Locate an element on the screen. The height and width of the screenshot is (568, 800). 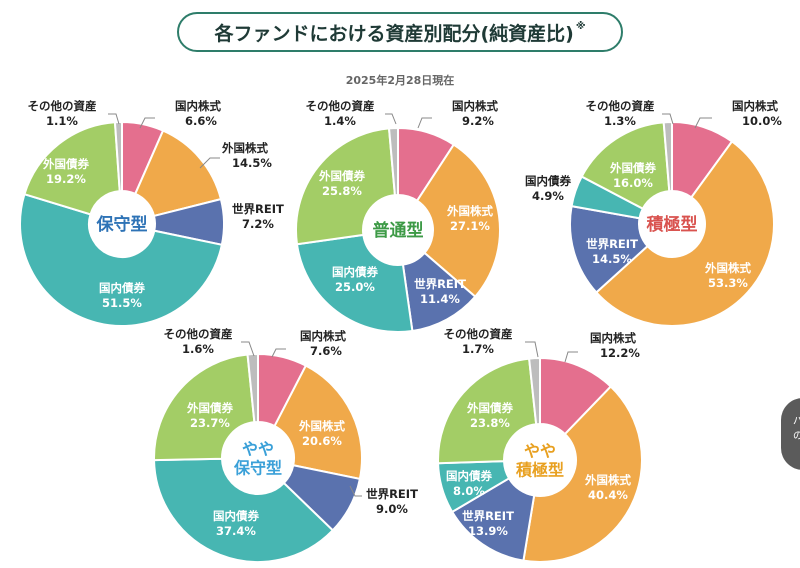
slice-value-label: 23.8% is located at coordinates (490, 423).